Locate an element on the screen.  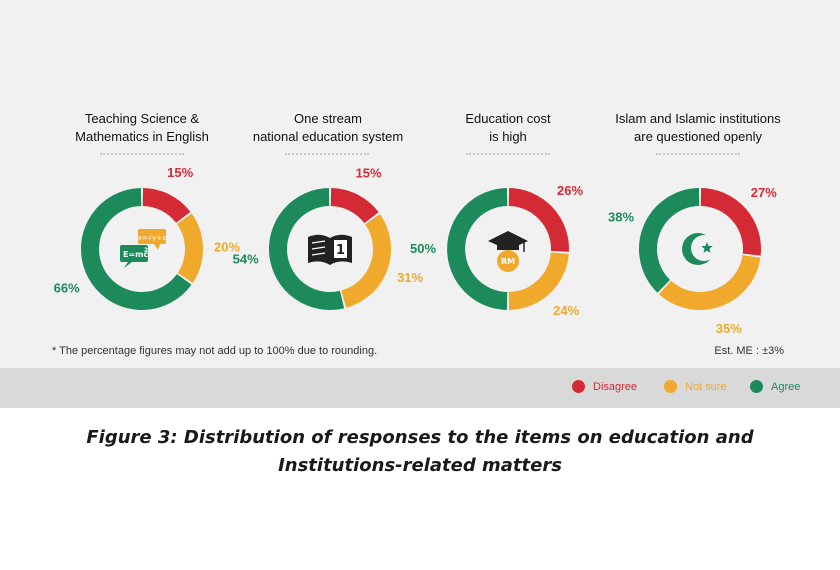
donut-chart-4: 27% 35% 38% is located at coordinates (692, 260).